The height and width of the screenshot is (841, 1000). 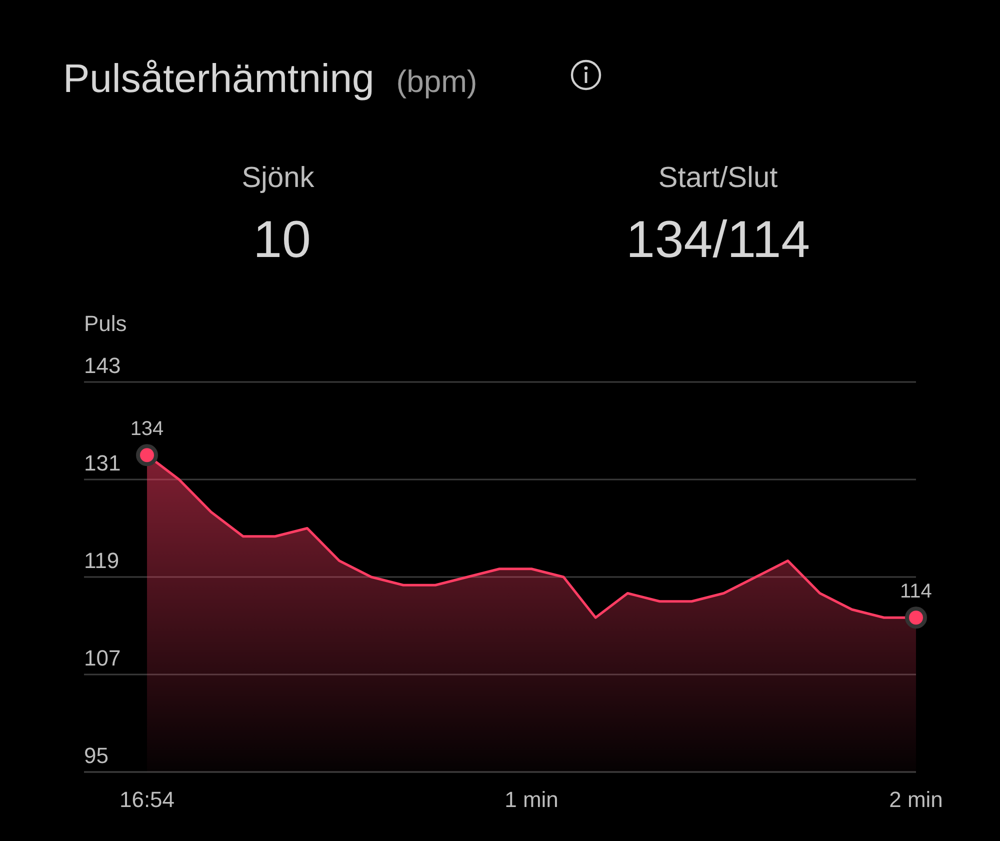 I want to click on y-tick-label: 131, so click(x=102, y=463).